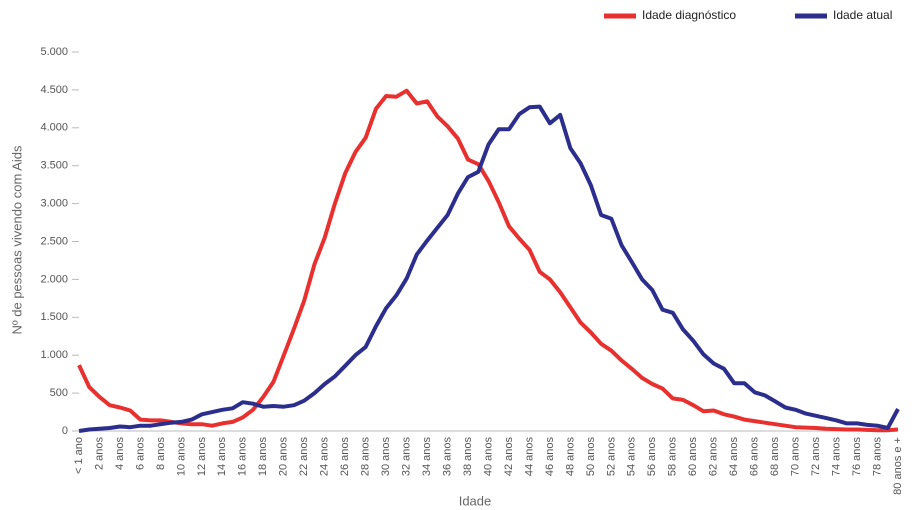  What do you see at coordinates (54, 355) in the screenshot?
I see `y-tick-label: 1.000` at bounding box center [54, 355].